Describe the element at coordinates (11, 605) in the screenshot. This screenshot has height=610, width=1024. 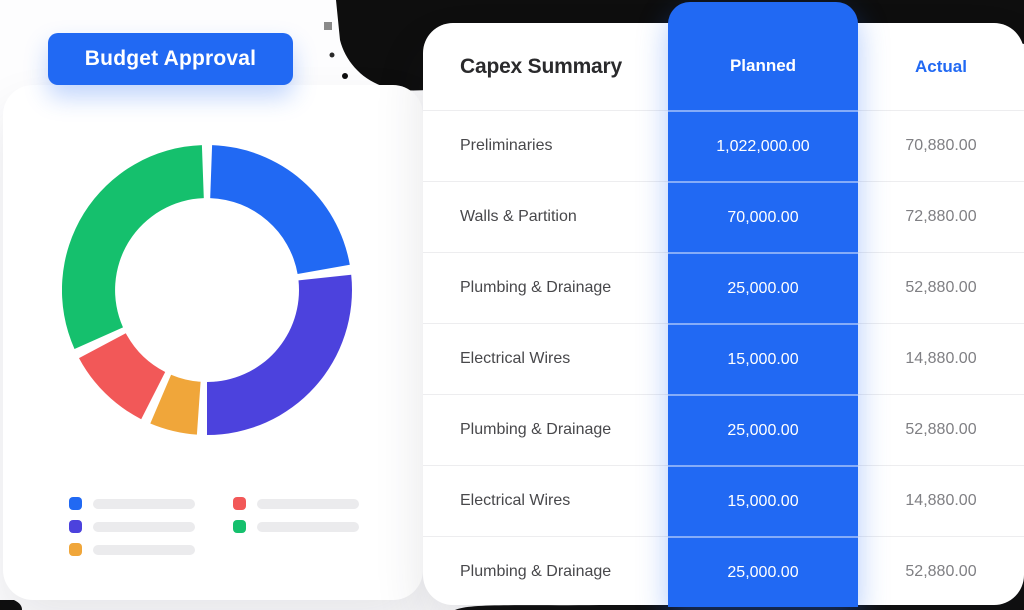
I see `paint-stroke-bottom-left` at that location.